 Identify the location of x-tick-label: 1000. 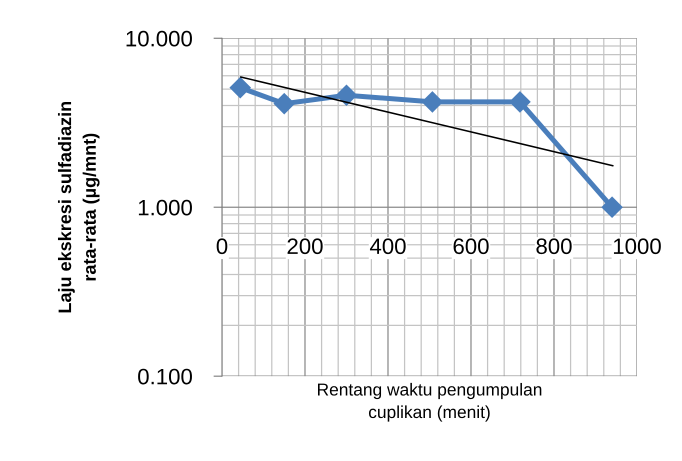
(637, 246).